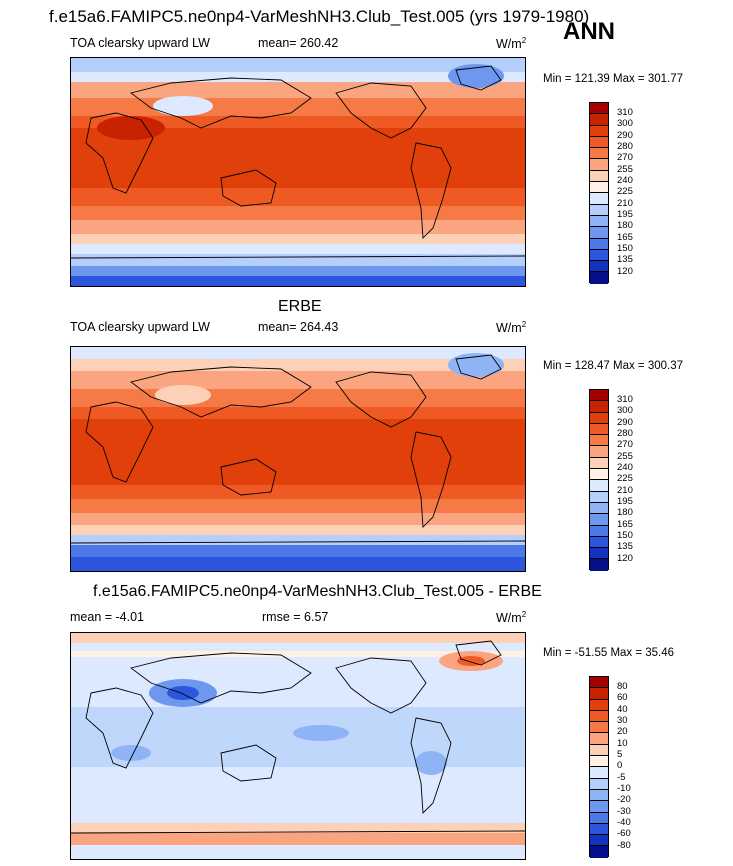 The width and height of the screenshot is (733, 866). I want to click on panel-2-colorbar-label: 135, so click(625, 546).